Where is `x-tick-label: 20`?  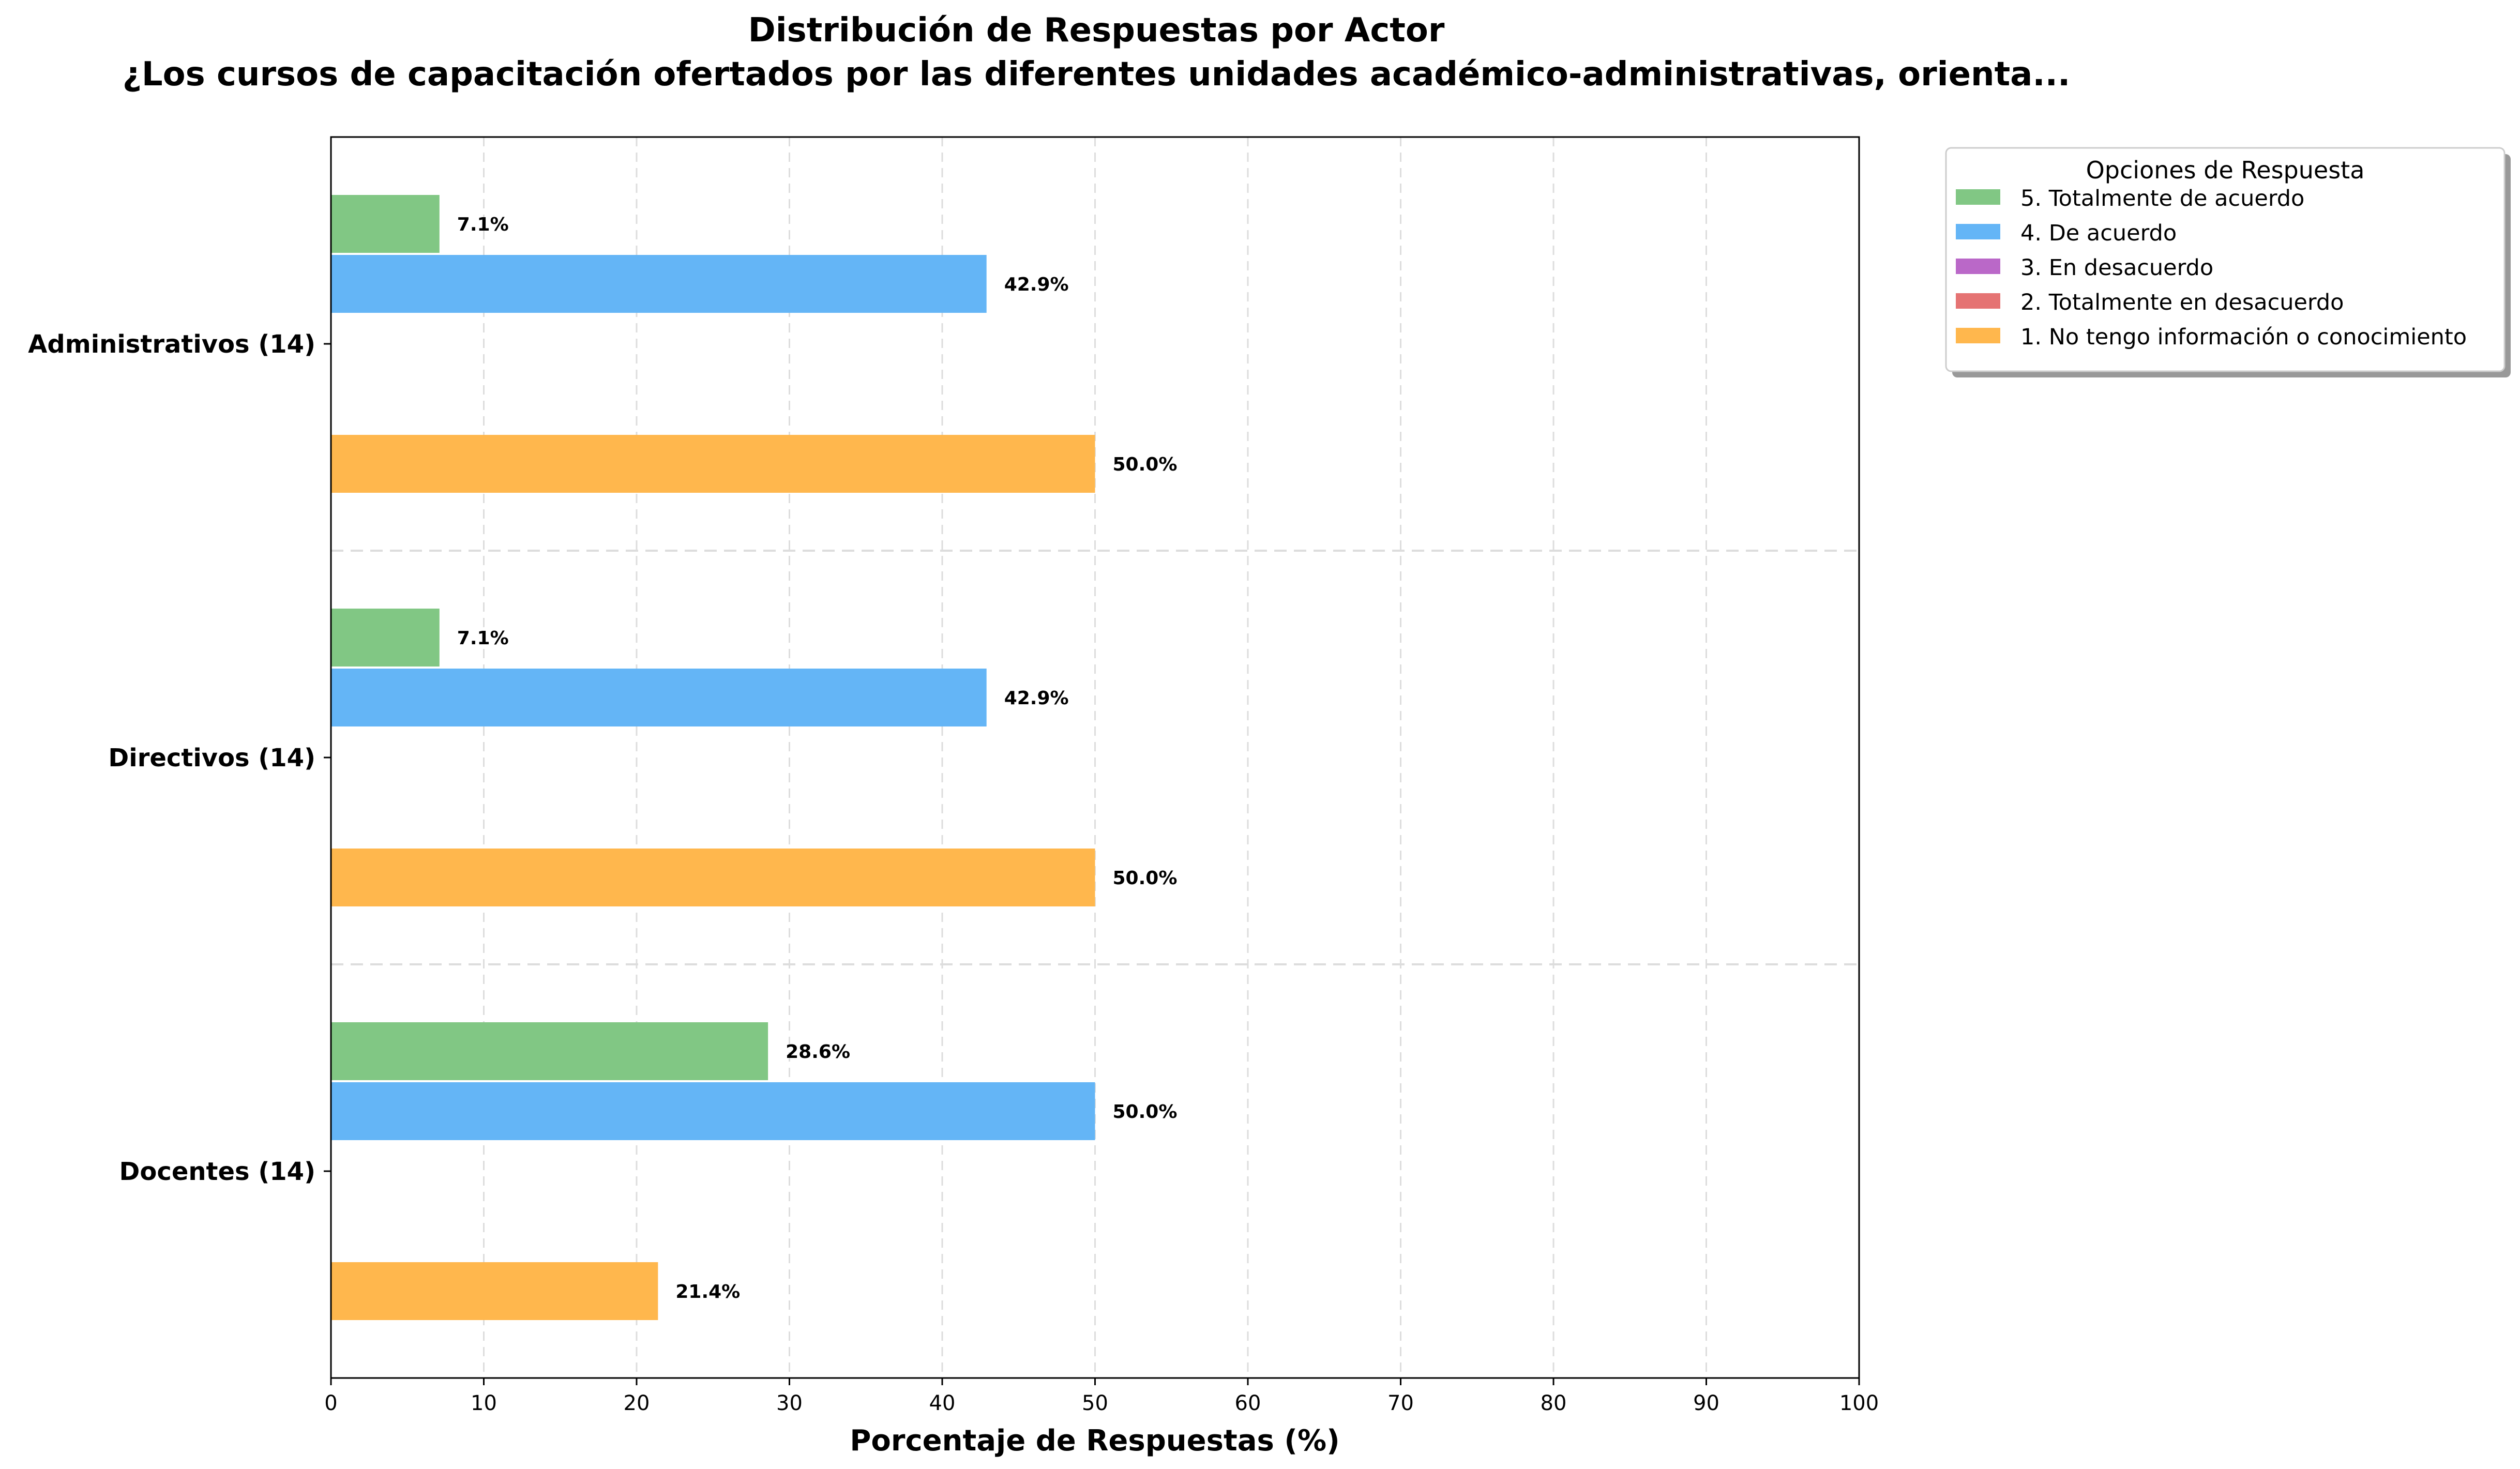
x-tick-label: 20 is located at coordinates (637, 1403).